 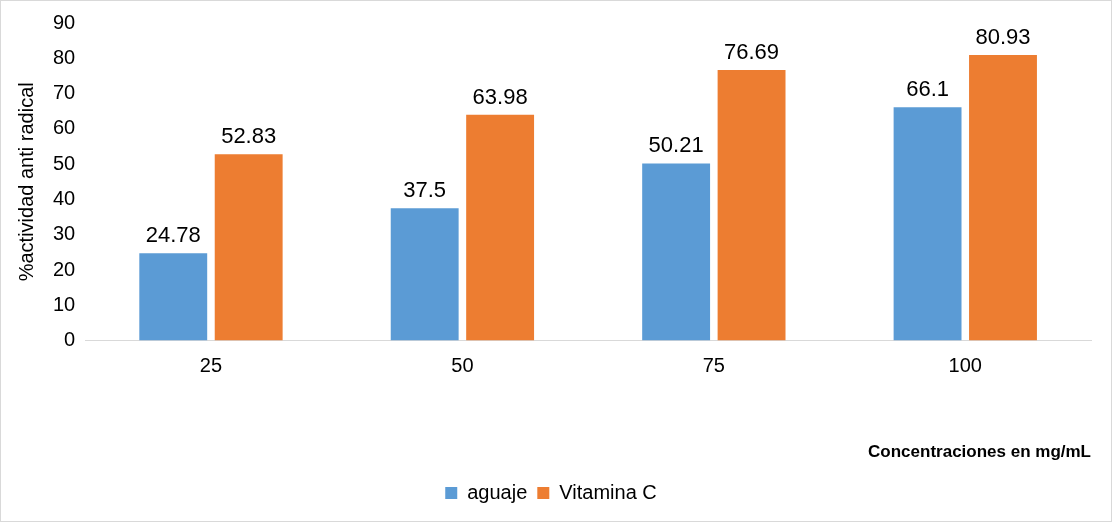 I want to click on data-label: 63.98, so click(x=500, y=96).